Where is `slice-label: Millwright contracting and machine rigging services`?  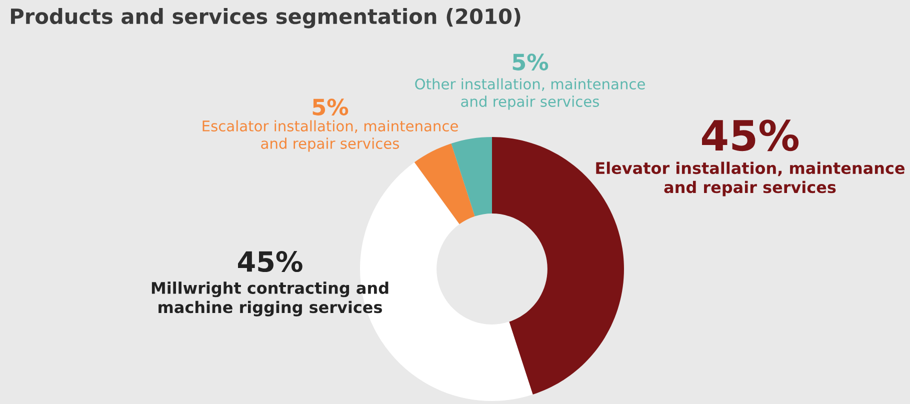 slice-label: Millwright contracting and machine rigging services is located at coordinates (270, 299).